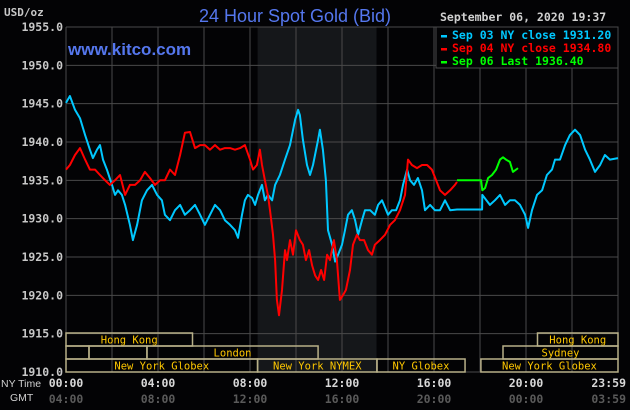  Describe the element at coordinates (158, 399) in the screenshot. I see `x-tick-label-gmt: 08:00` at that location.